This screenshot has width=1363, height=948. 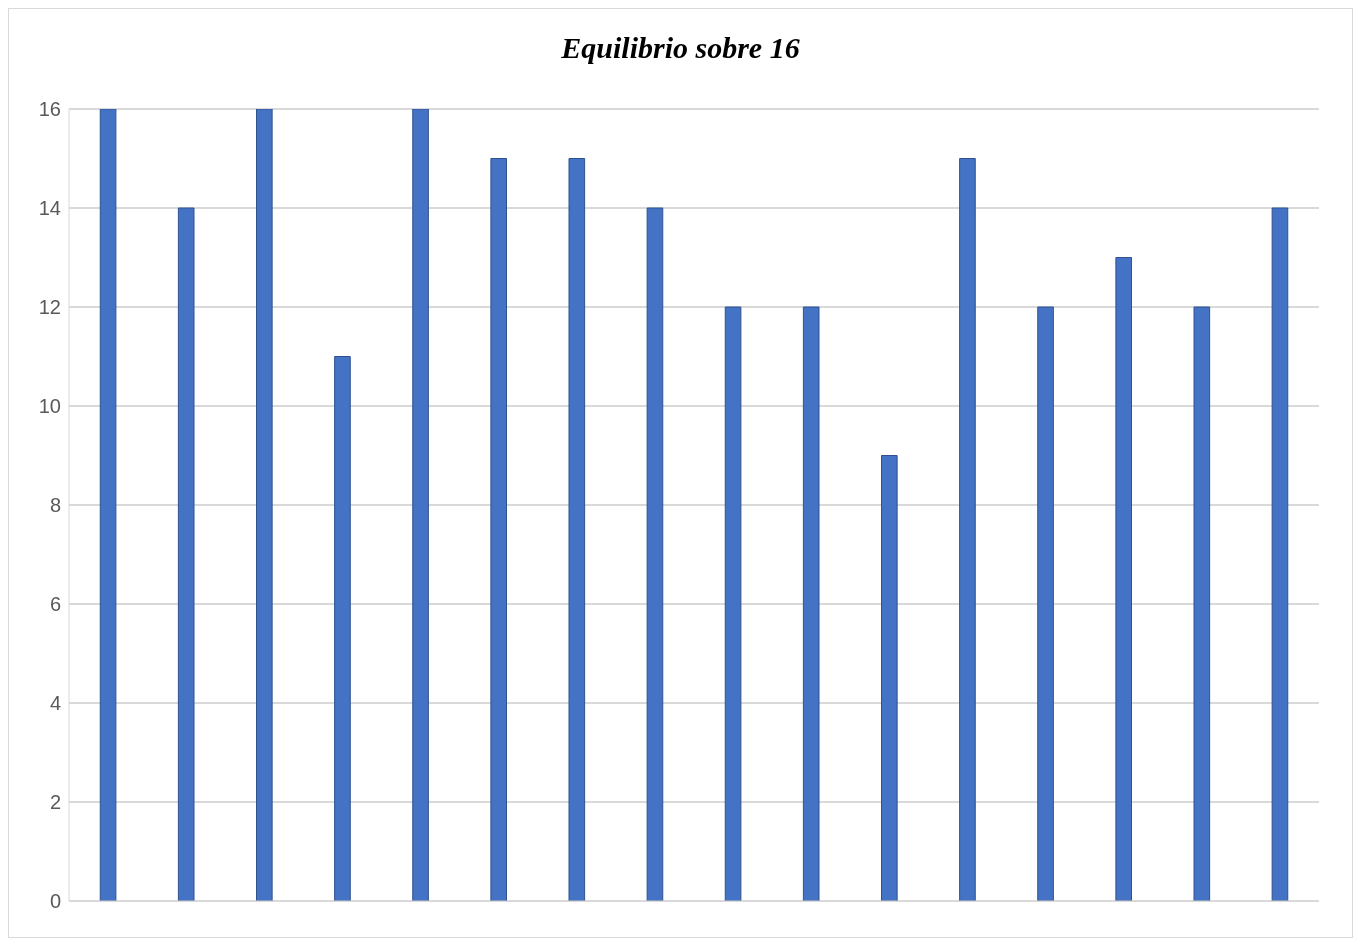 What do you see at coordinates (49, 406) in the screenshot?
I see `y-tick-label: 10` at bounding box center [49, 406].